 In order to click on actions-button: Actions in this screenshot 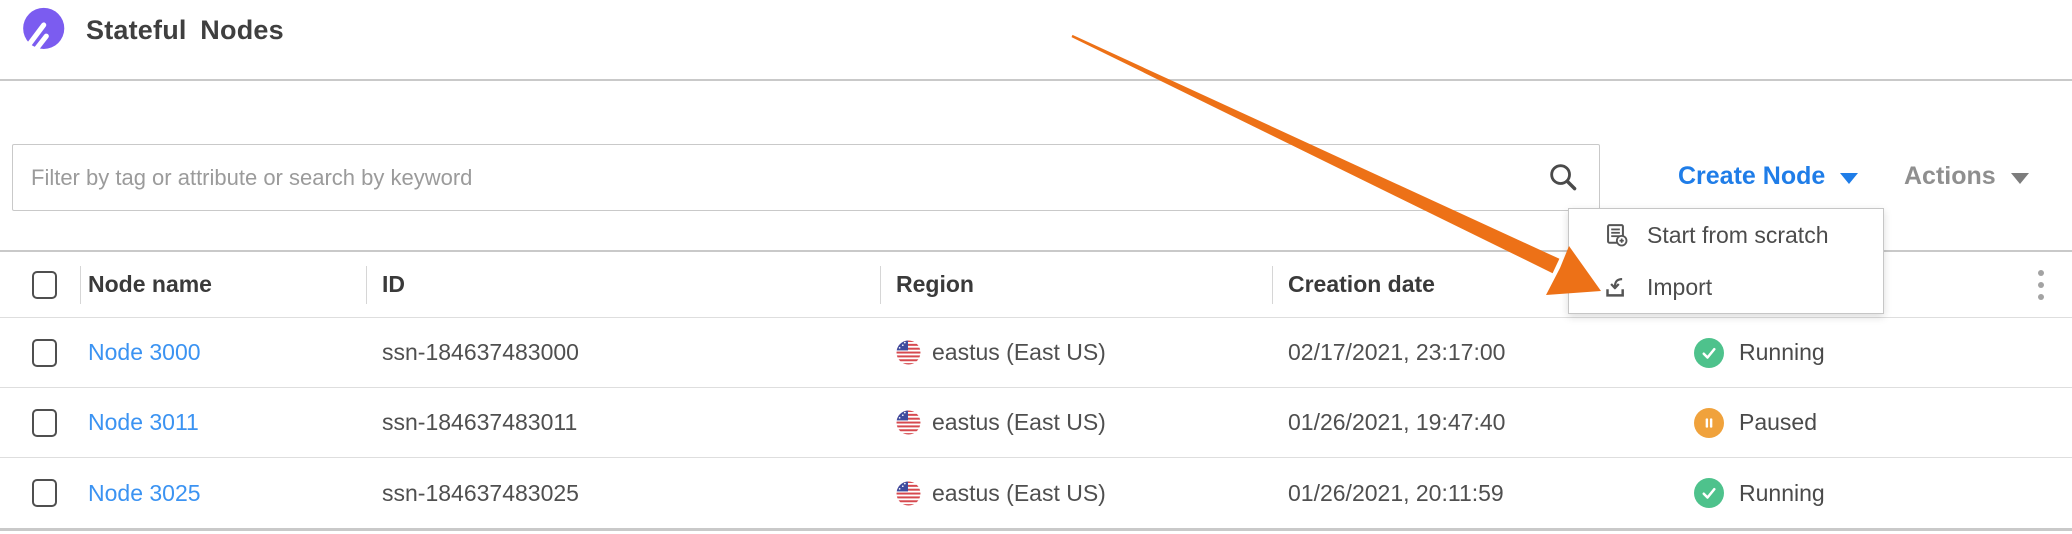, I will do `click(1966, 176)`.